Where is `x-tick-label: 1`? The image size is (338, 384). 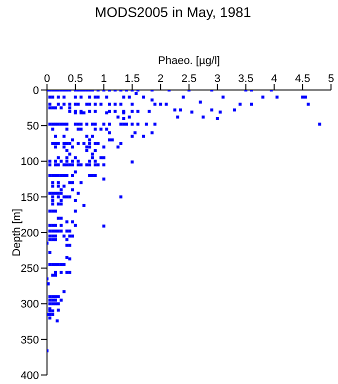 x-tick-label: 1 is located at coordinates (103, 79).